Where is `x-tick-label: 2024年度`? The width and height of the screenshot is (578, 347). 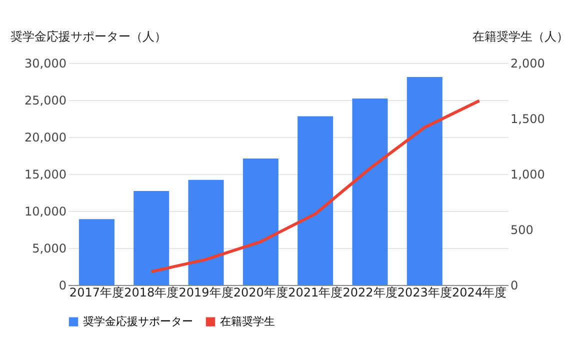 x-tick-label: 2024年度 is located at coordinates (479, 293).